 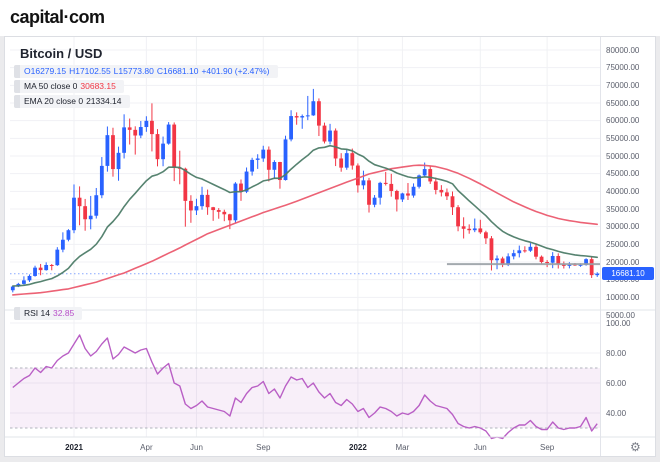 What do you see at coordinates (177, 71) in the screenshot?
I see `ohlc-close: C16681.10` at bounding box center [177, 71].